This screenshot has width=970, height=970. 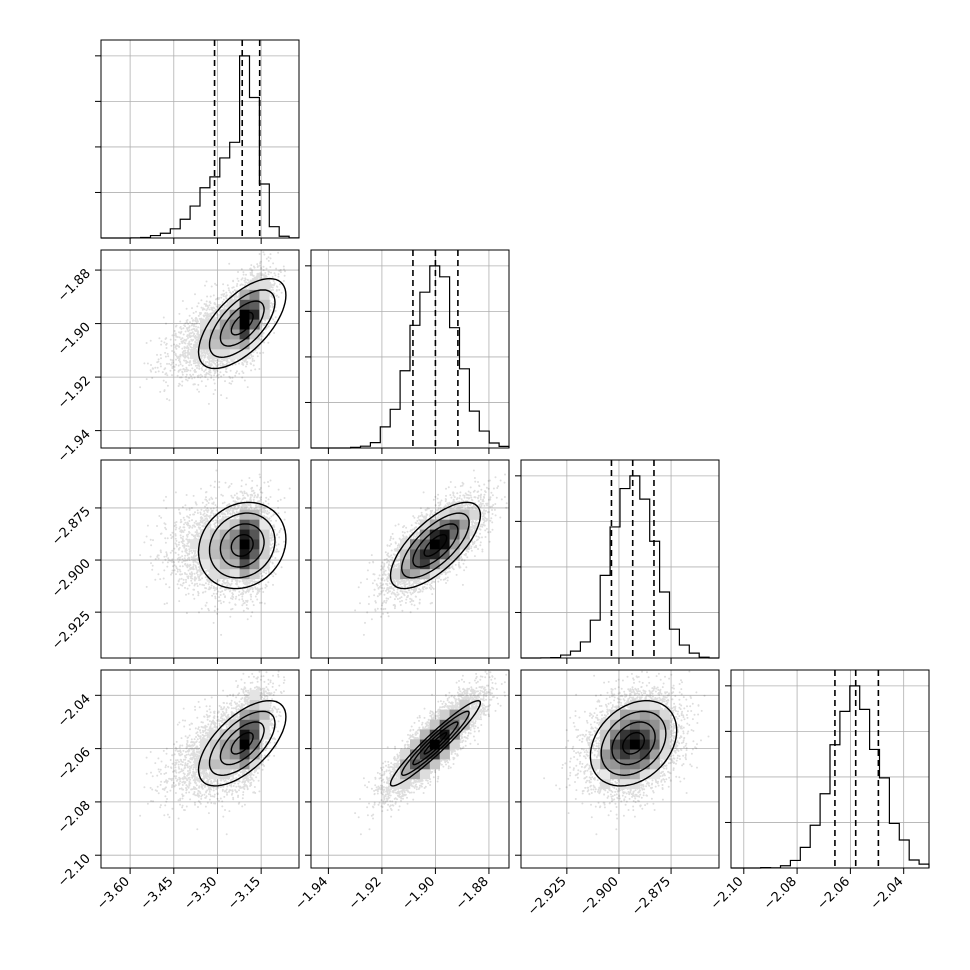 What do you see at coordinates (418, 893) in the screenshot?
I see `x-tick-label: −1.90` at bounding box center [418, 893].